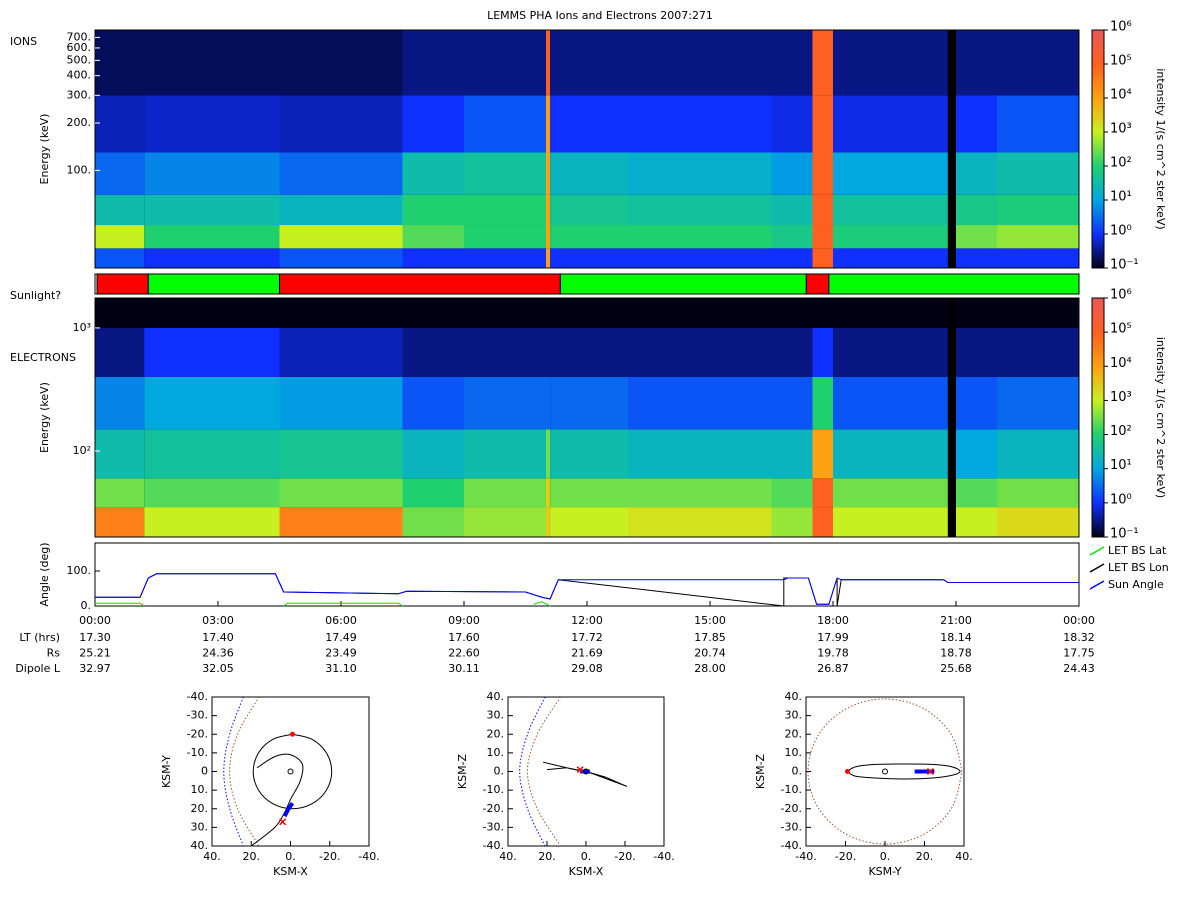 The width and height of the screenshot is (1200, 900). What do you see at coordinates (794, 733) in the screenshot?
I see `y-tick-label: 20.` at bounding box center [794, 733].